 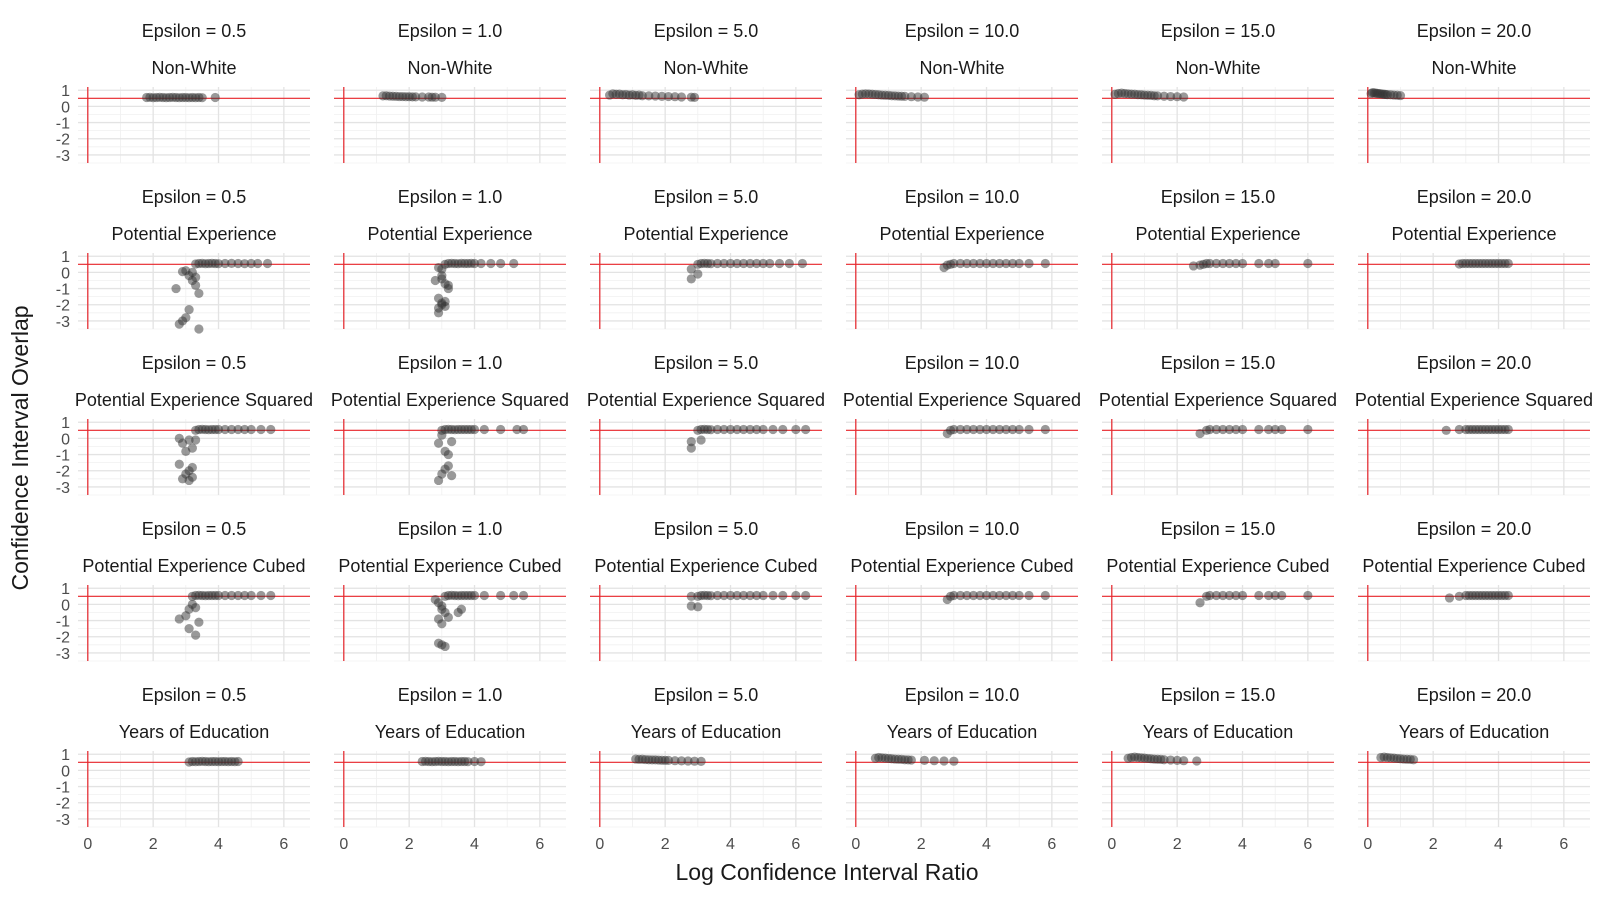 What do you see at coordinates (450, 92) in the screenshot?
I see `facet-panel-r0-c1: Epsilon = 1.0 Non-White` at bounding box center [450, 92].